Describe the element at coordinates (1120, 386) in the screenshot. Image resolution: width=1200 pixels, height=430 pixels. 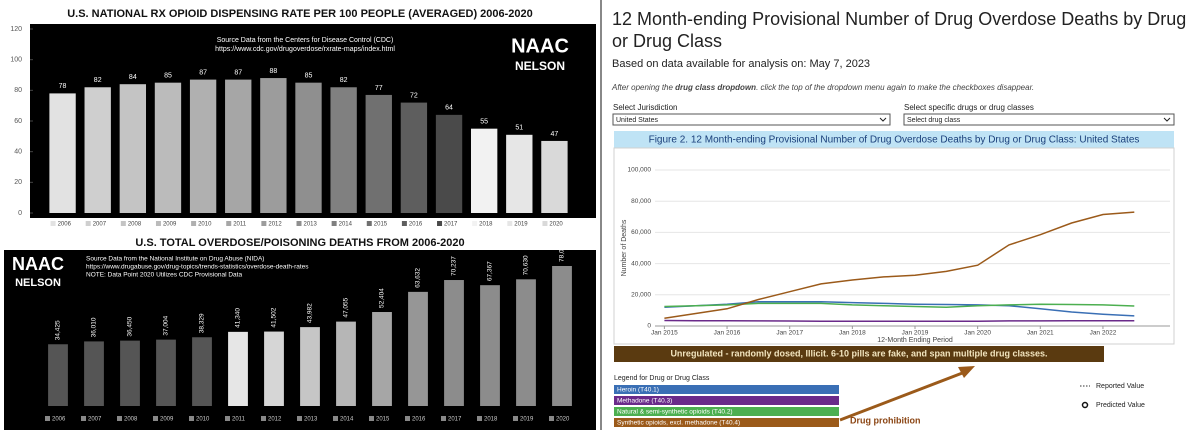
I see `legend-label: Reported Value` at that location.